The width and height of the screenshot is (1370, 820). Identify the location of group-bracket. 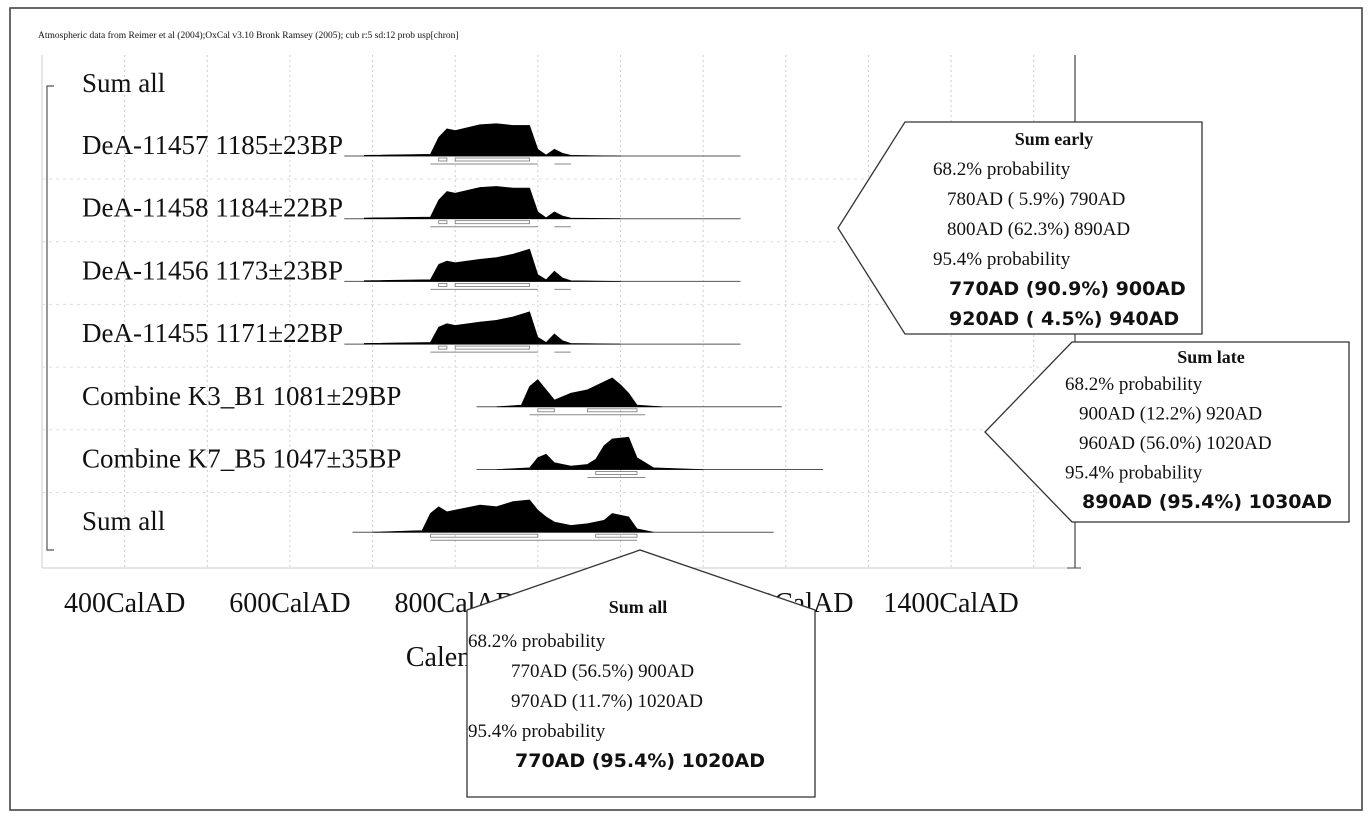
(50, 318).